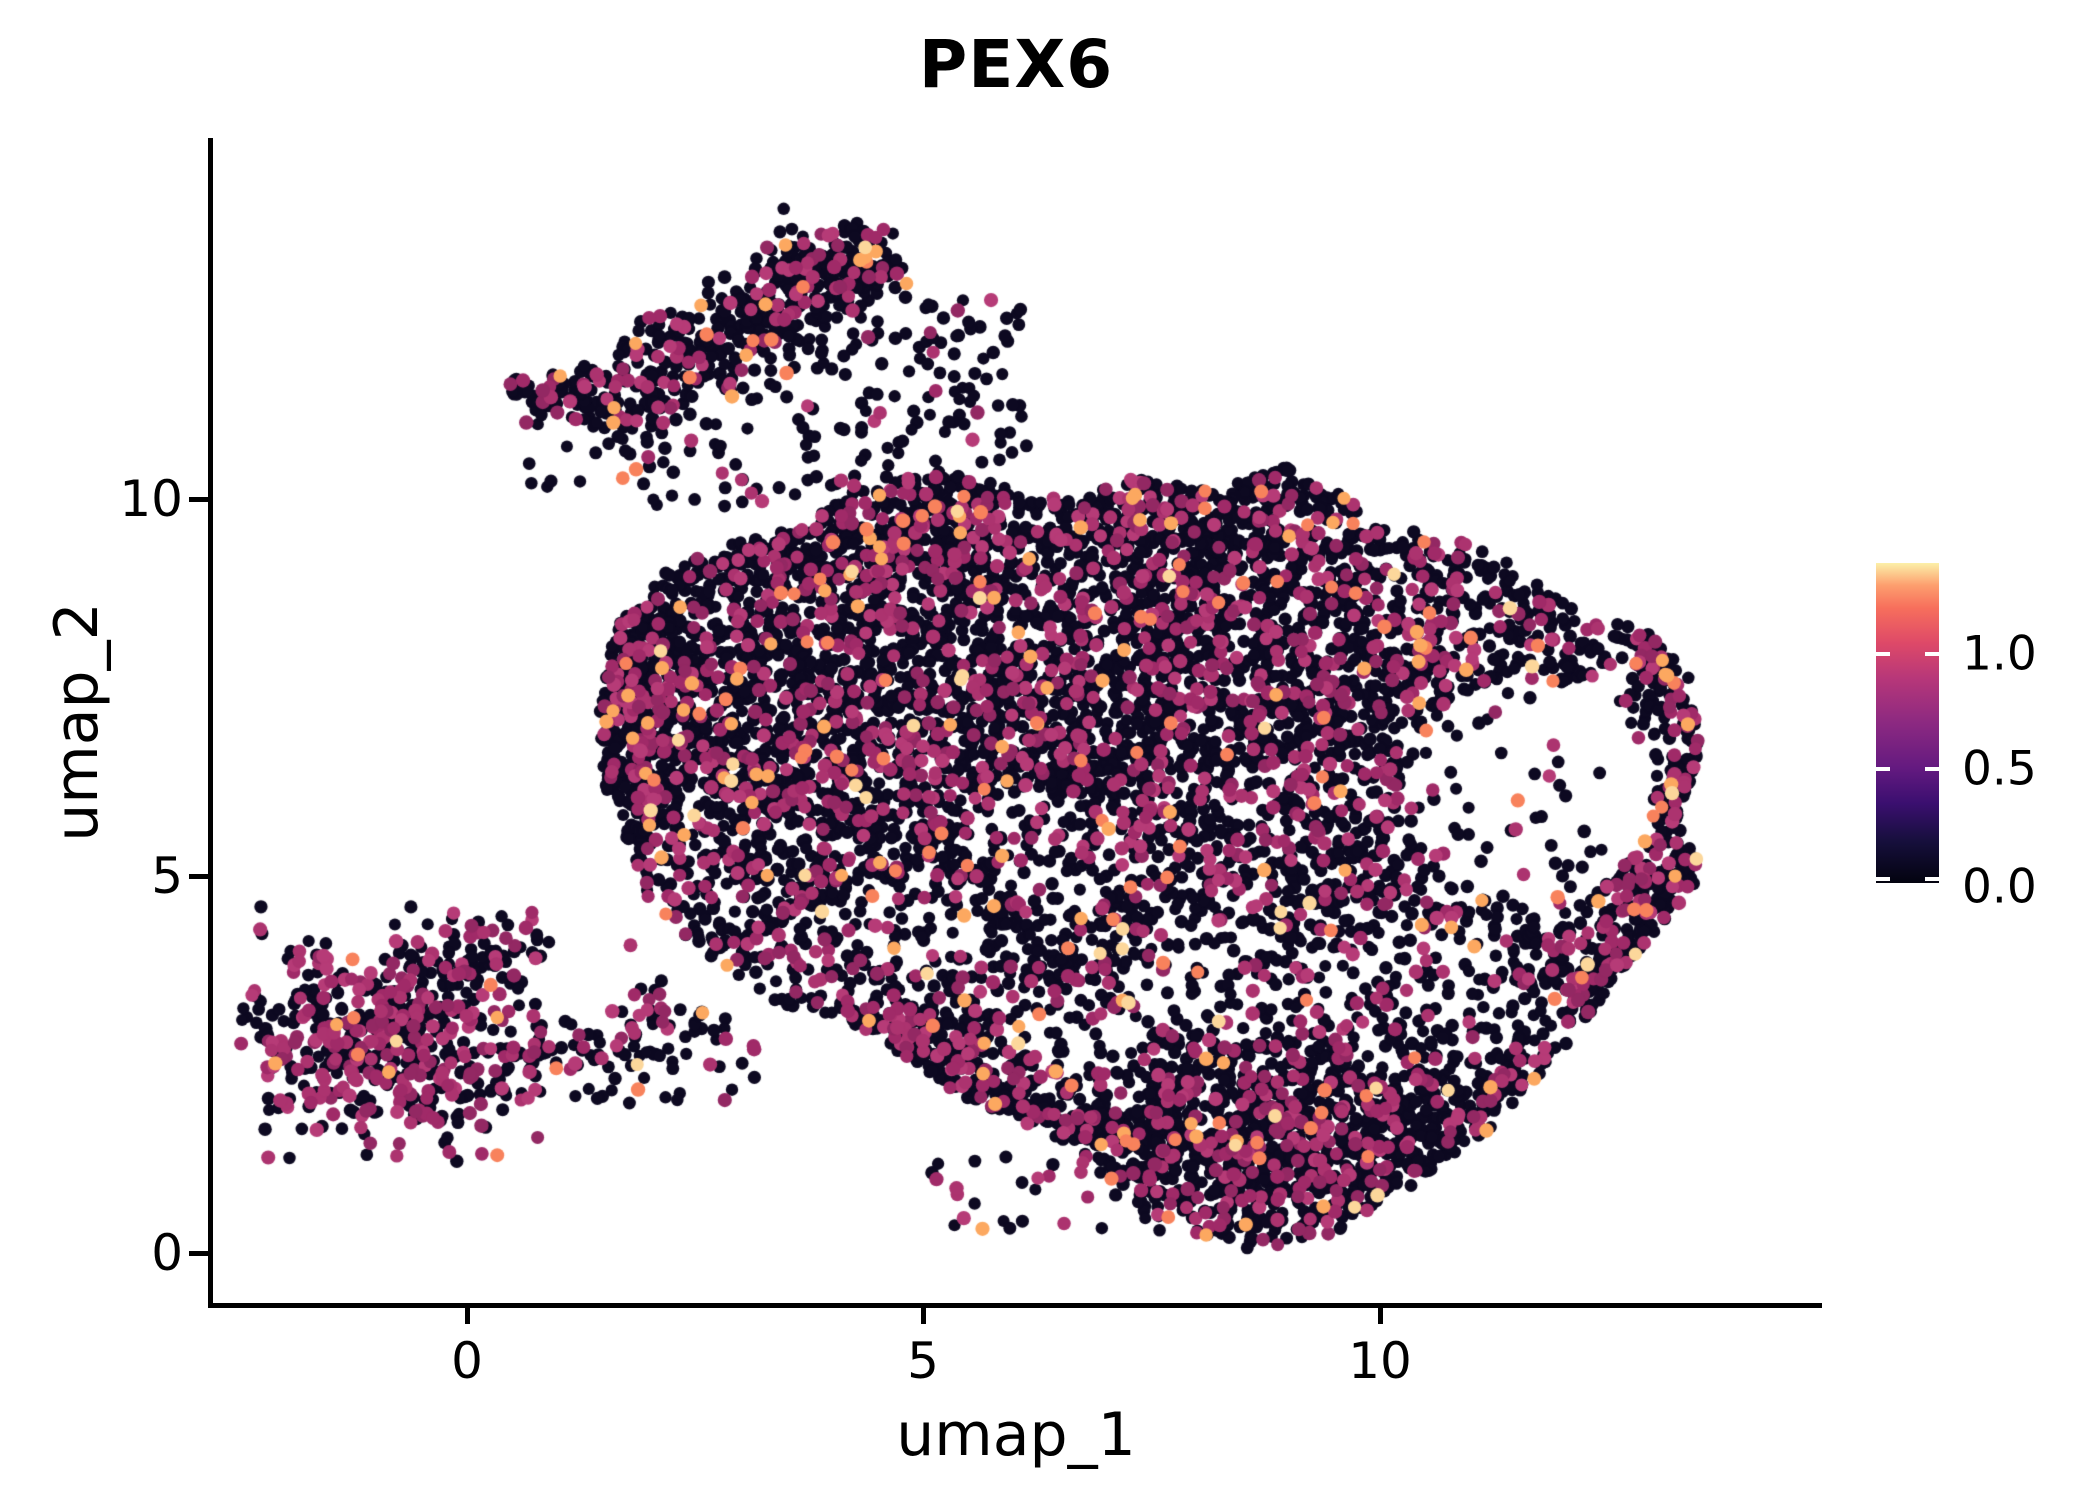  Describe the element at coordinates (1016, 64) in the screenshot. I see `plot-title: PEX6` at that location.